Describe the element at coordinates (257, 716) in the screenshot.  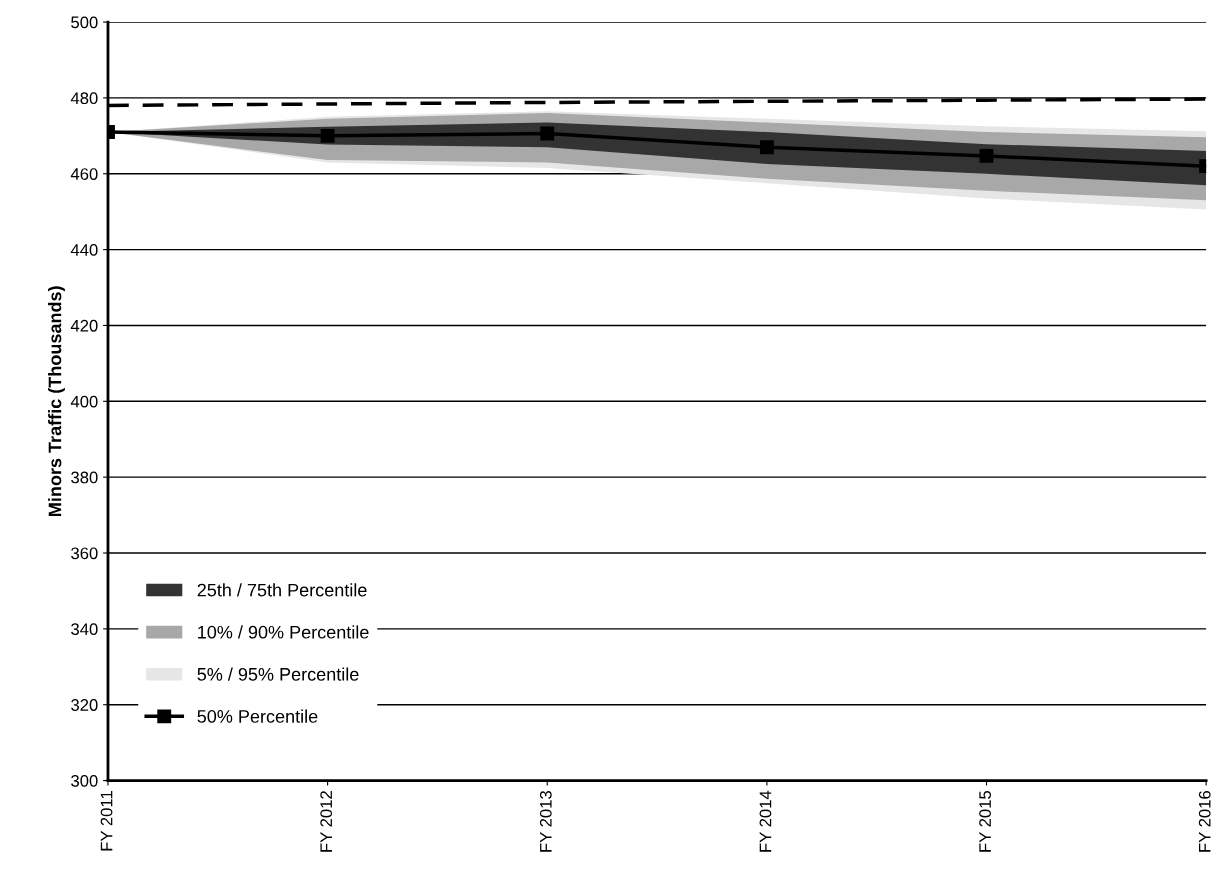
I see `legend-label: 50% Percentile` at that location.